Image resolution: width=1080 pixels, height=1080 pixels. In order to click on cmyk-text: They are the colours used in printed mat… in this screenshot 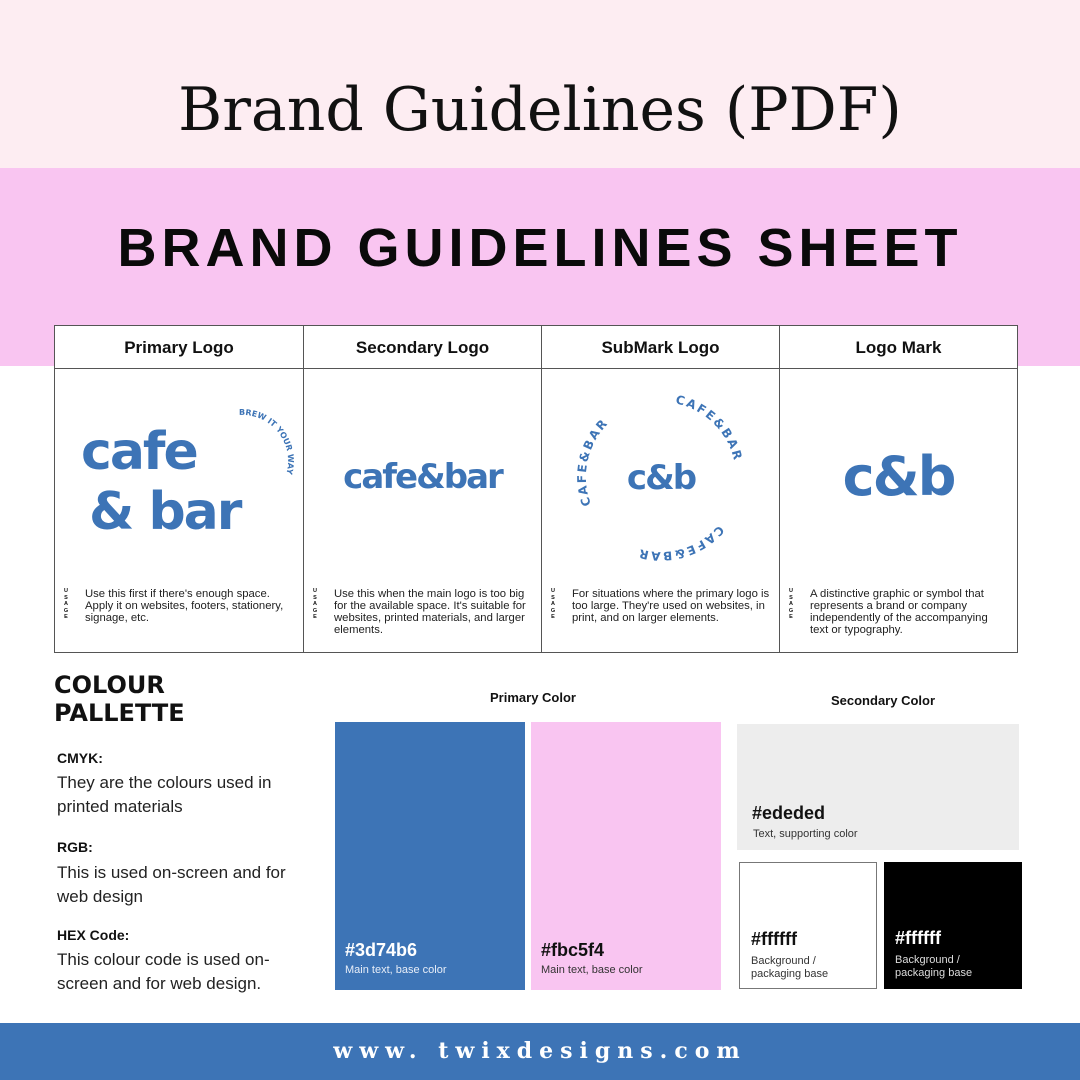, I will do `click(164, 794)`.